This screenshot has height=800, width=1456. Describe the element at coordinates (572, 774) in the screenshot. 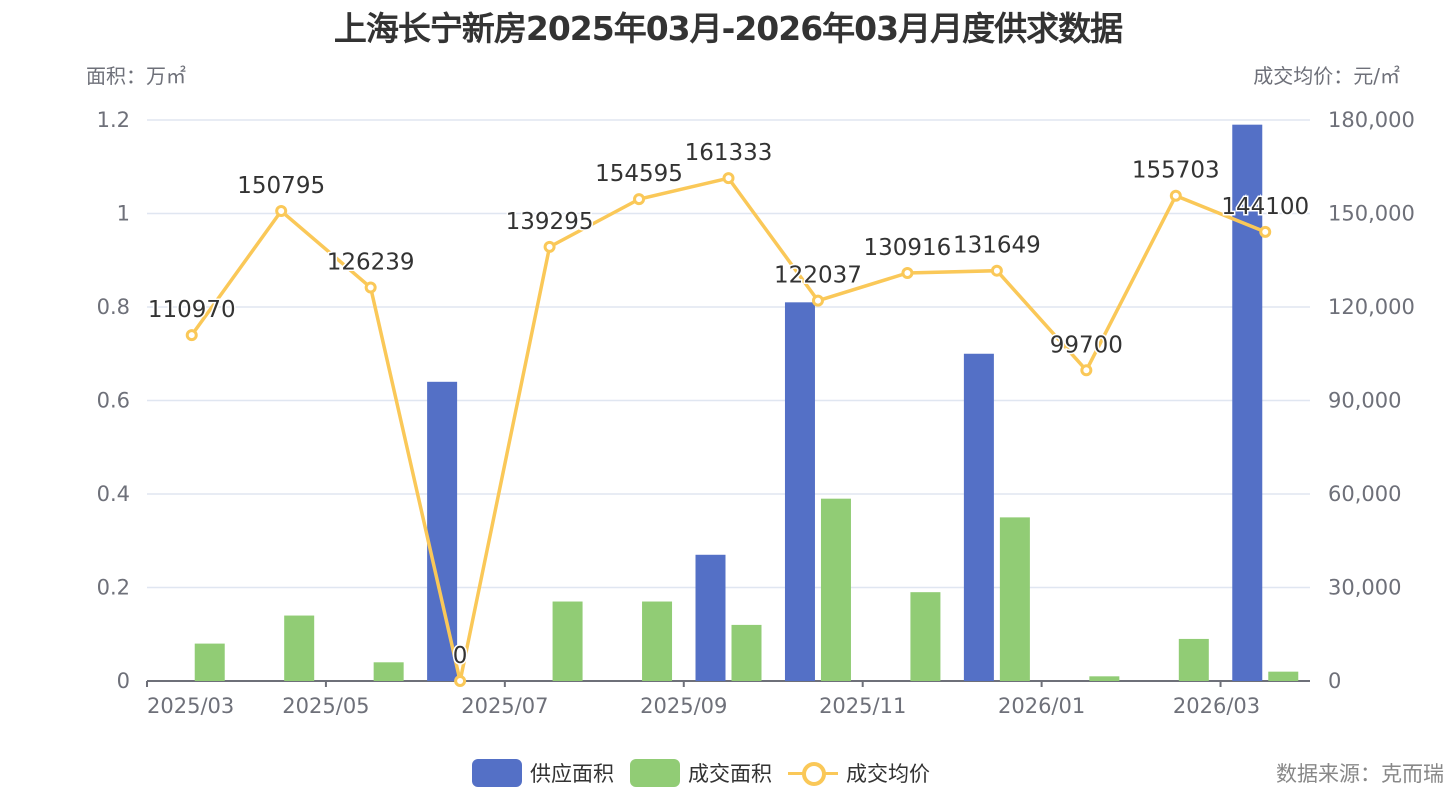

I see `legend-supply-label: 供应面积` at that location.